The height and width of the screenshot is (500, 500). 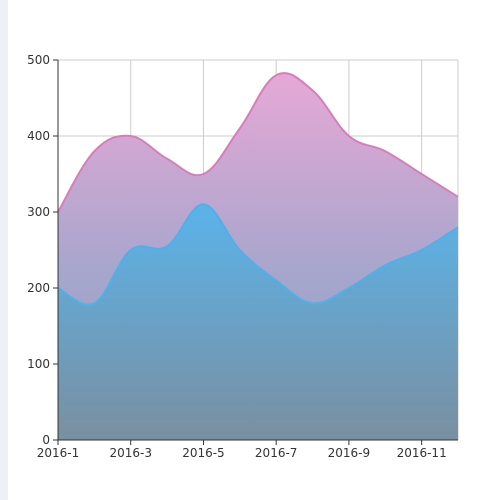 I want to click on y-tick-label: 300, so click(x=38, y=212).